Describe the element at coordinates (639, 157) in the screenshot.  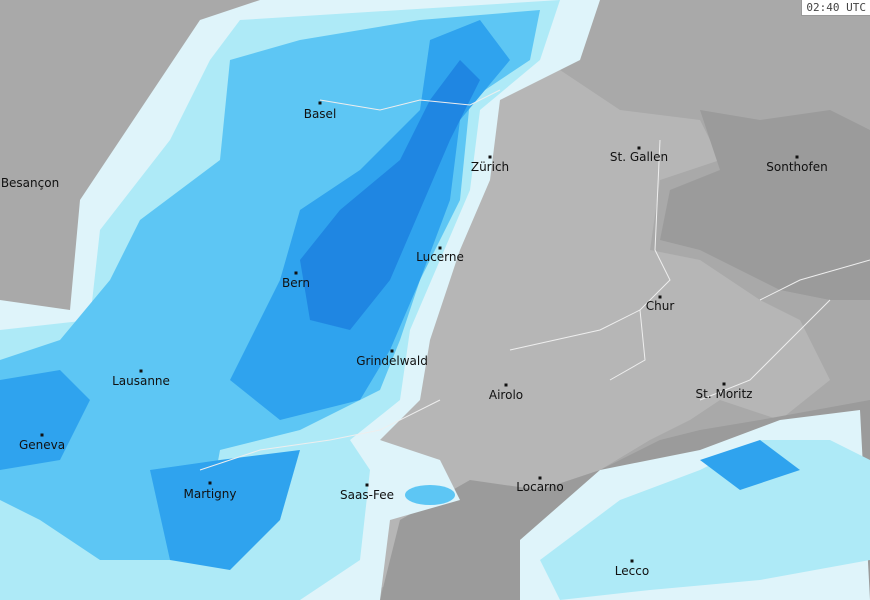
I see `city-label-st-gallen: St. Gallen` at that location.